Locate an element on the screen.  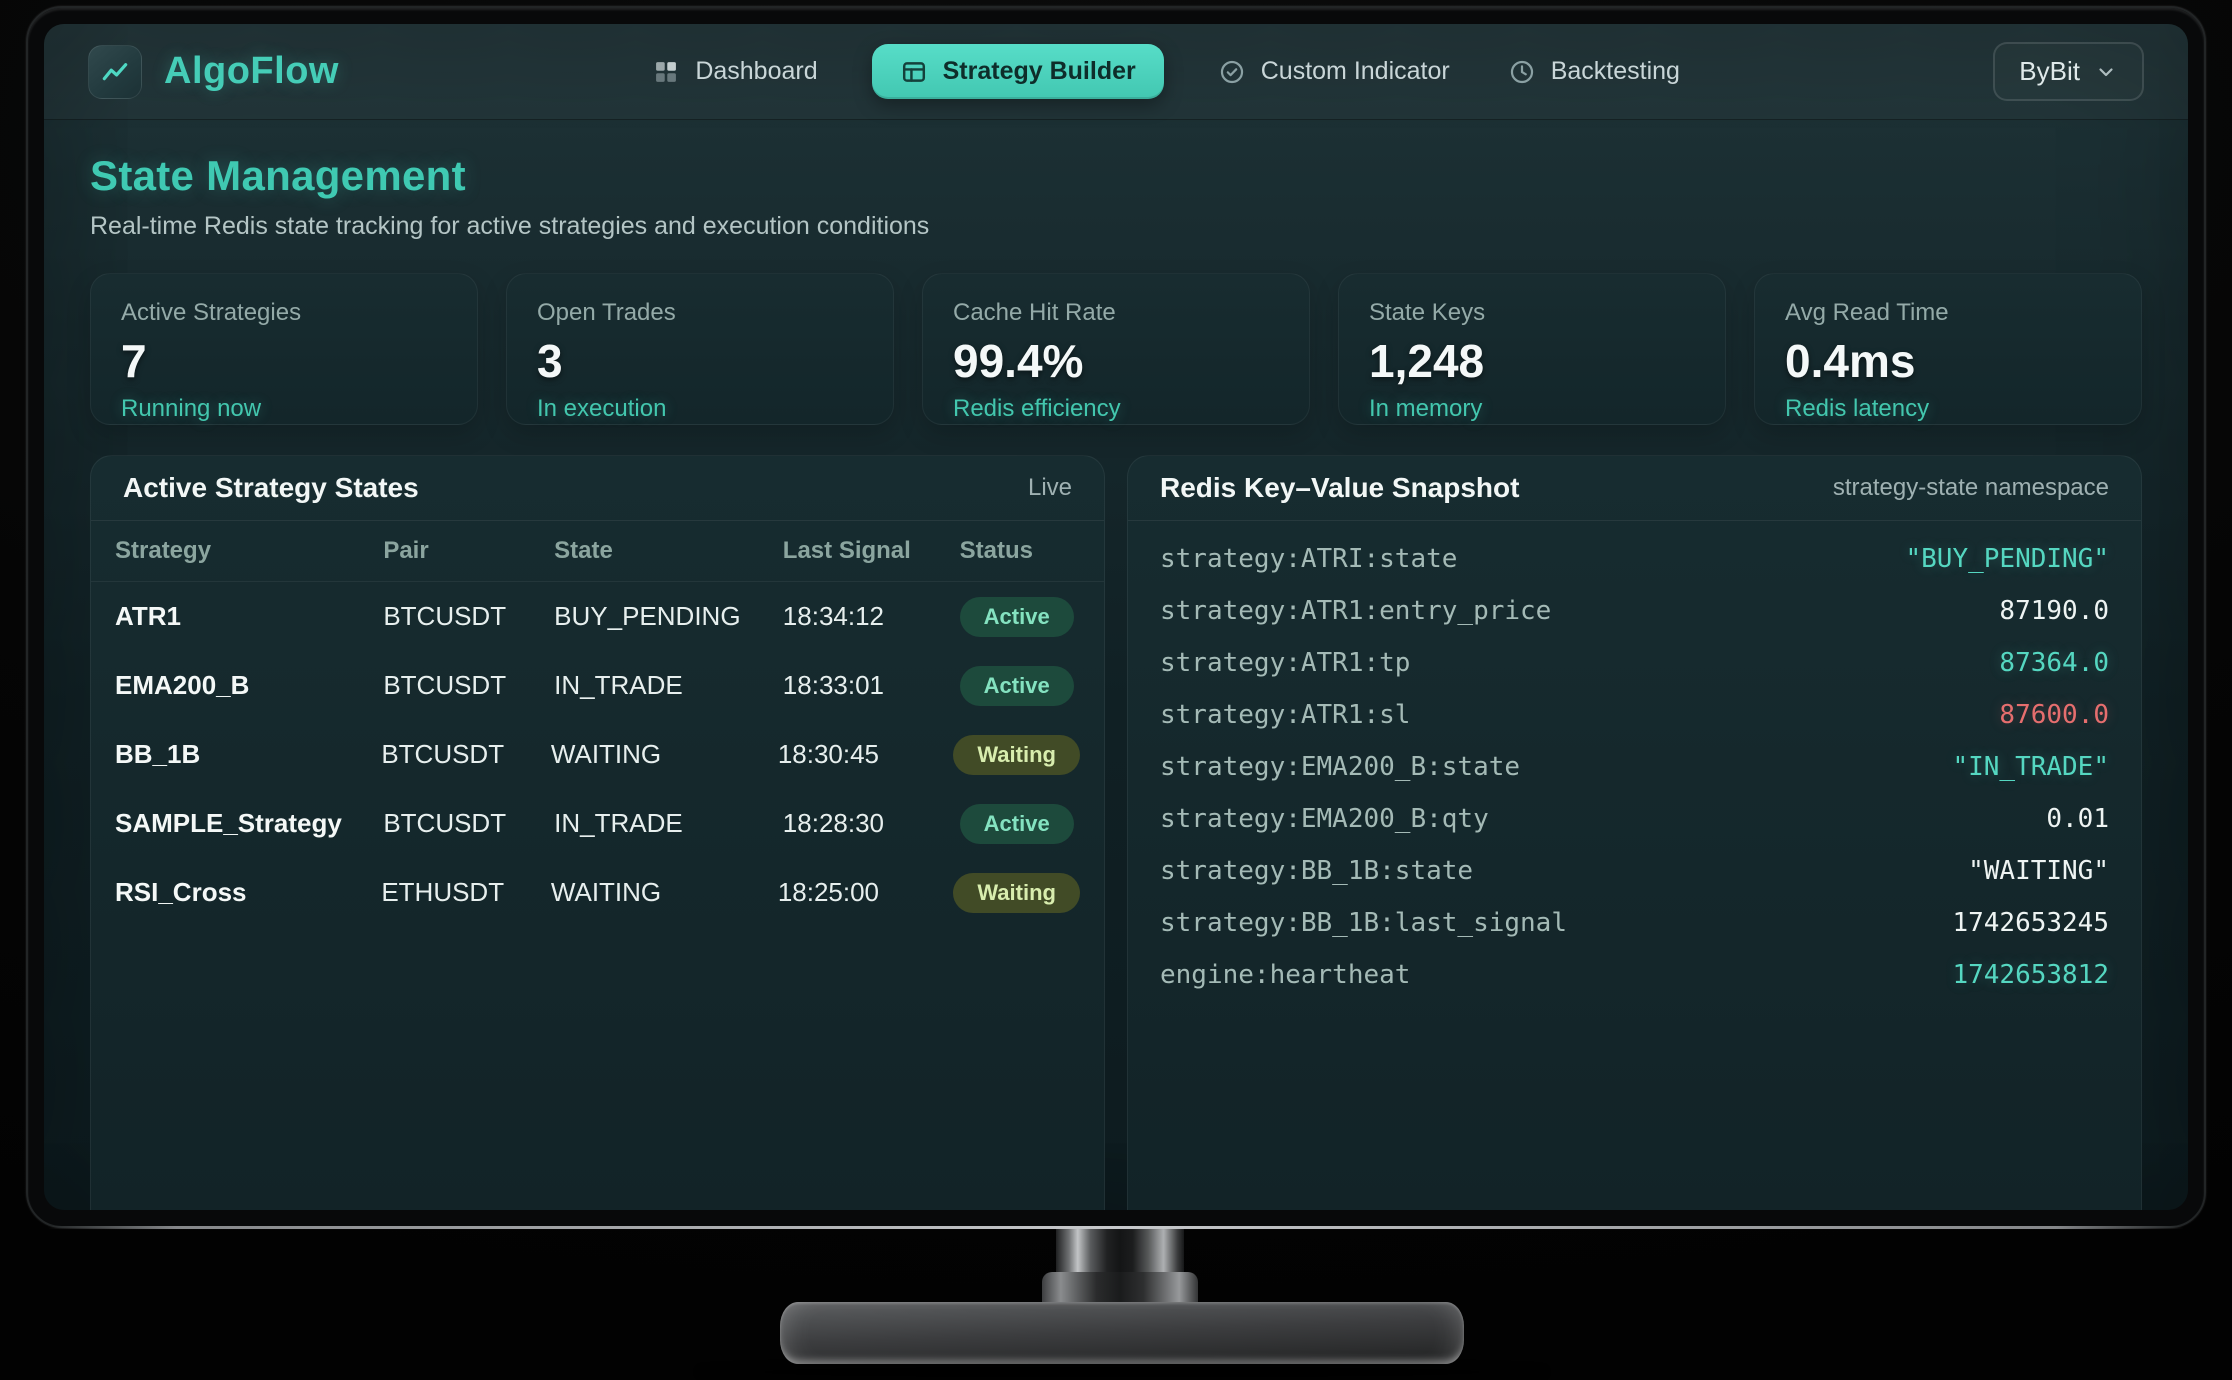
kv-key: strategy:EMA200_B:state is located at coordinates (1340, 767).